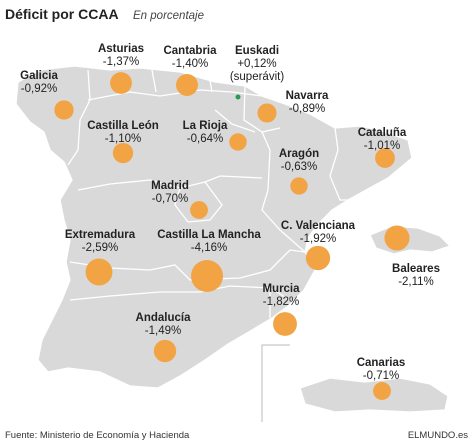 This screenshot has width=474, height=443. I want to click on label-navarra: Navarra -0,89%, so click(307, 103).